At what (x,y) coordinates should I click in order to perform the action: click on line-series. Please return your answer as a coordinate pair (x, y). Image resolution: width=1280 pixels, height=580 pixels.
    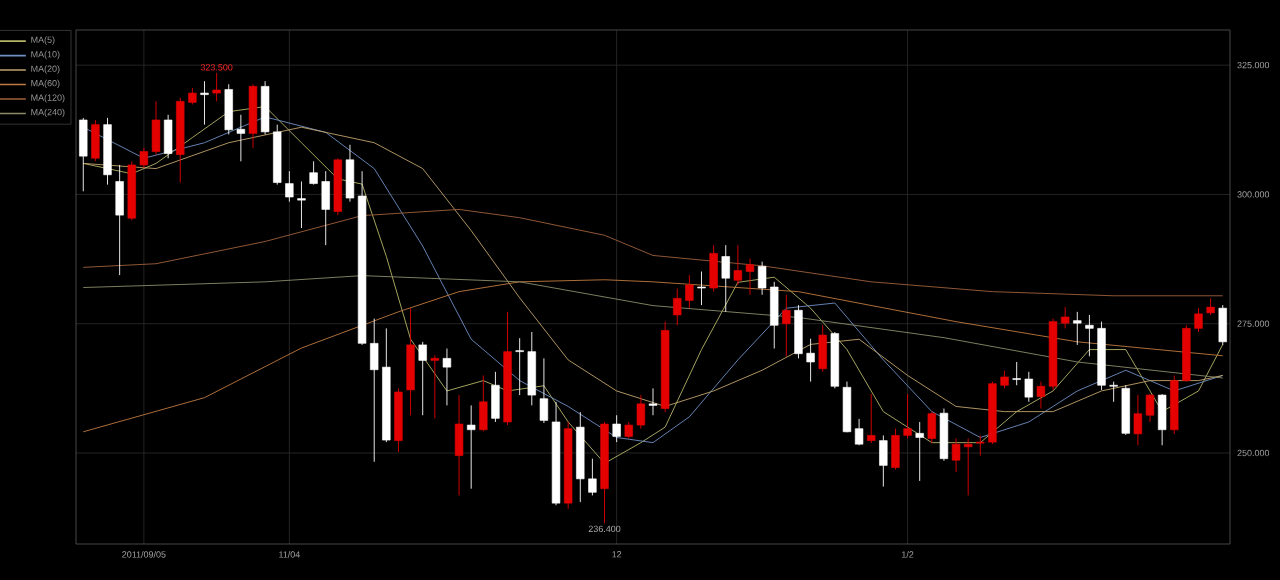
    Looking at the image, I should click on (653, 252).